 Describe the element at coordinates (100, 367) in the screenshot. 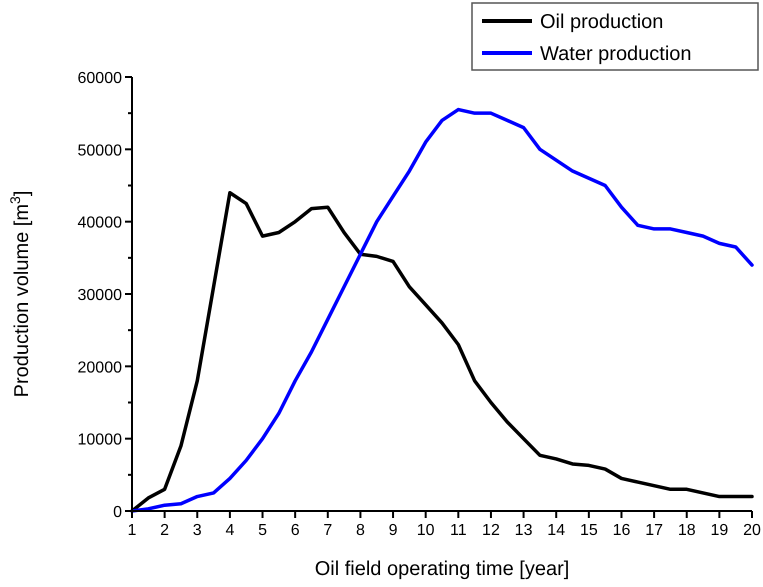

I see `y-tick-label: 20000` at that location.